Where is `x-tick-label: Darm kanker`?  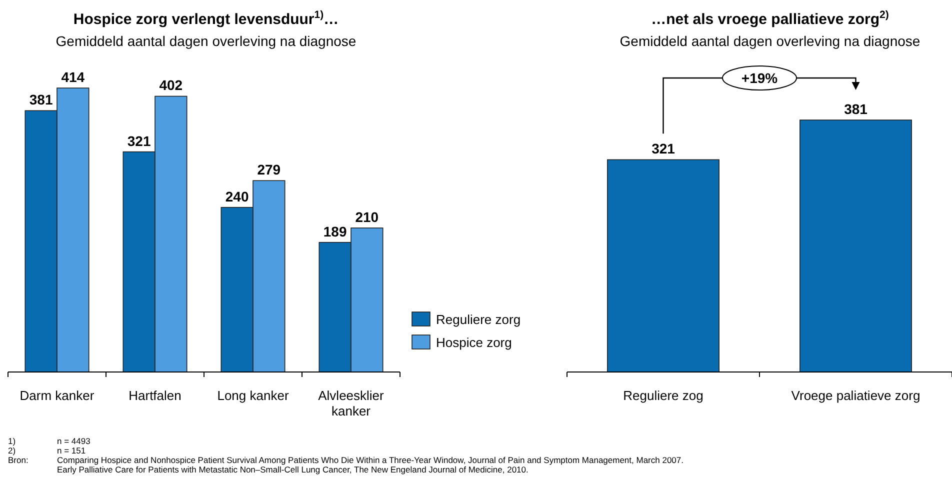
x-tick-label: Darm kanker is located at coordinates (57, 395).